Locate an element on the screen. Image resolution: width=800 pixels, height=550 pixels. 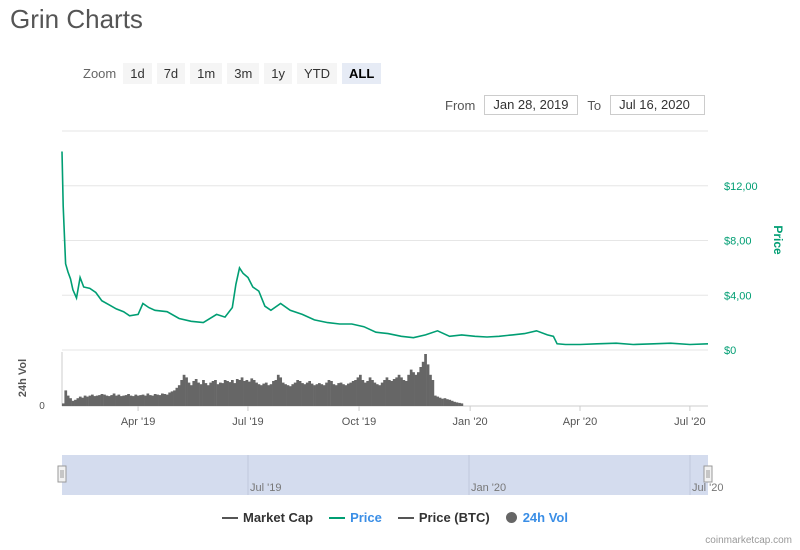
navigator-label: Jan '20 is located at coordinates (488, 488).